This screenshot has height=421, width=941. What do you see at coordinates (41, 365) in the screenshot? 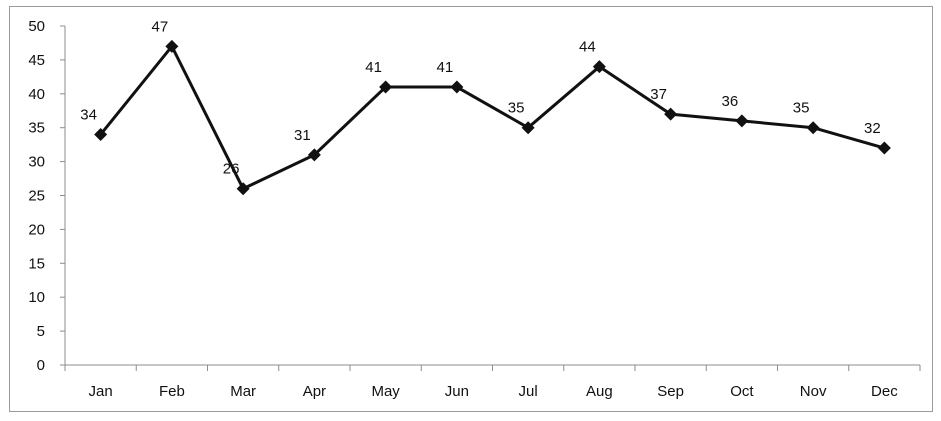
I see `y-tick-label: 0` at bounding box center [41, 365].